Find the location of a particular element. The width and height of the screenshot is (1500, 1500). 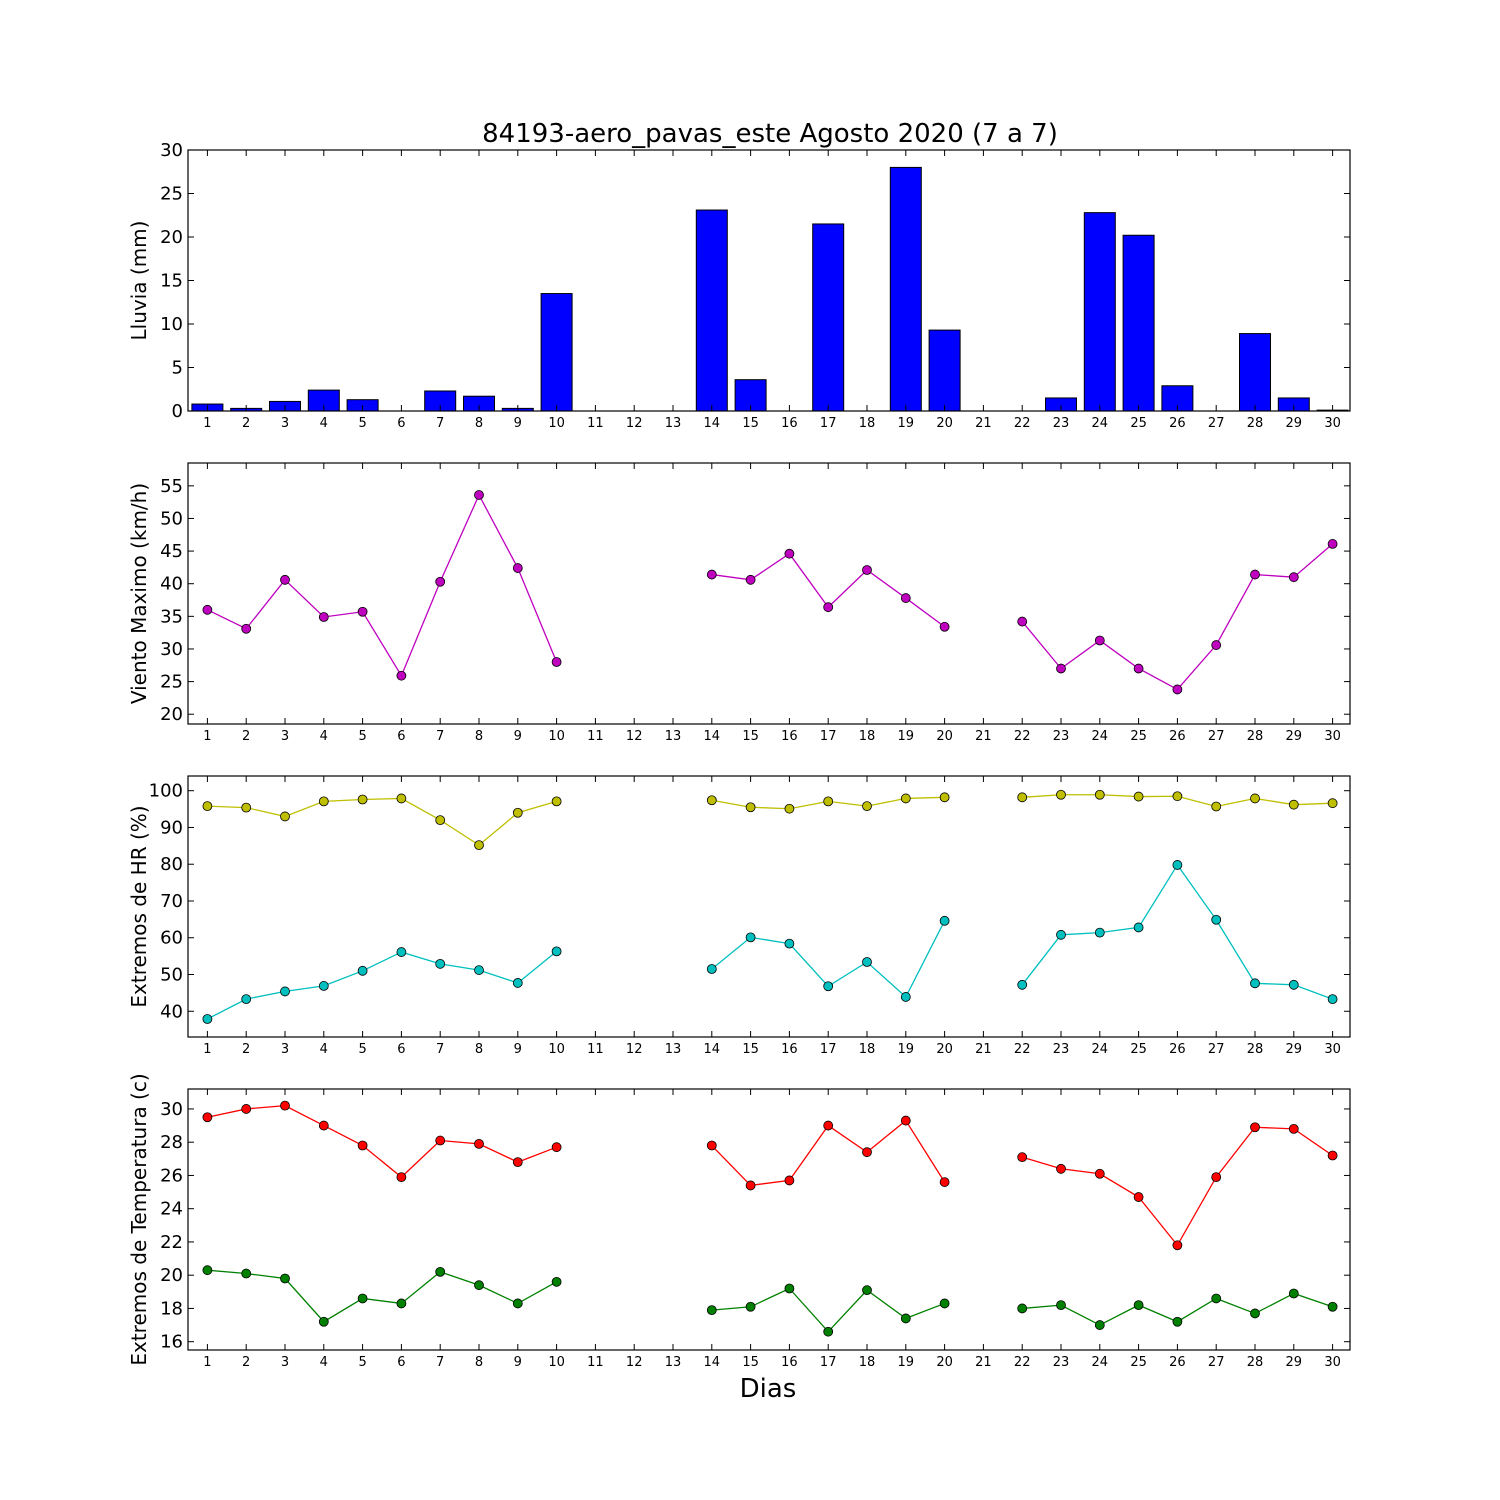

y-tick-label: 18 is located at coordinates (171, 1308).